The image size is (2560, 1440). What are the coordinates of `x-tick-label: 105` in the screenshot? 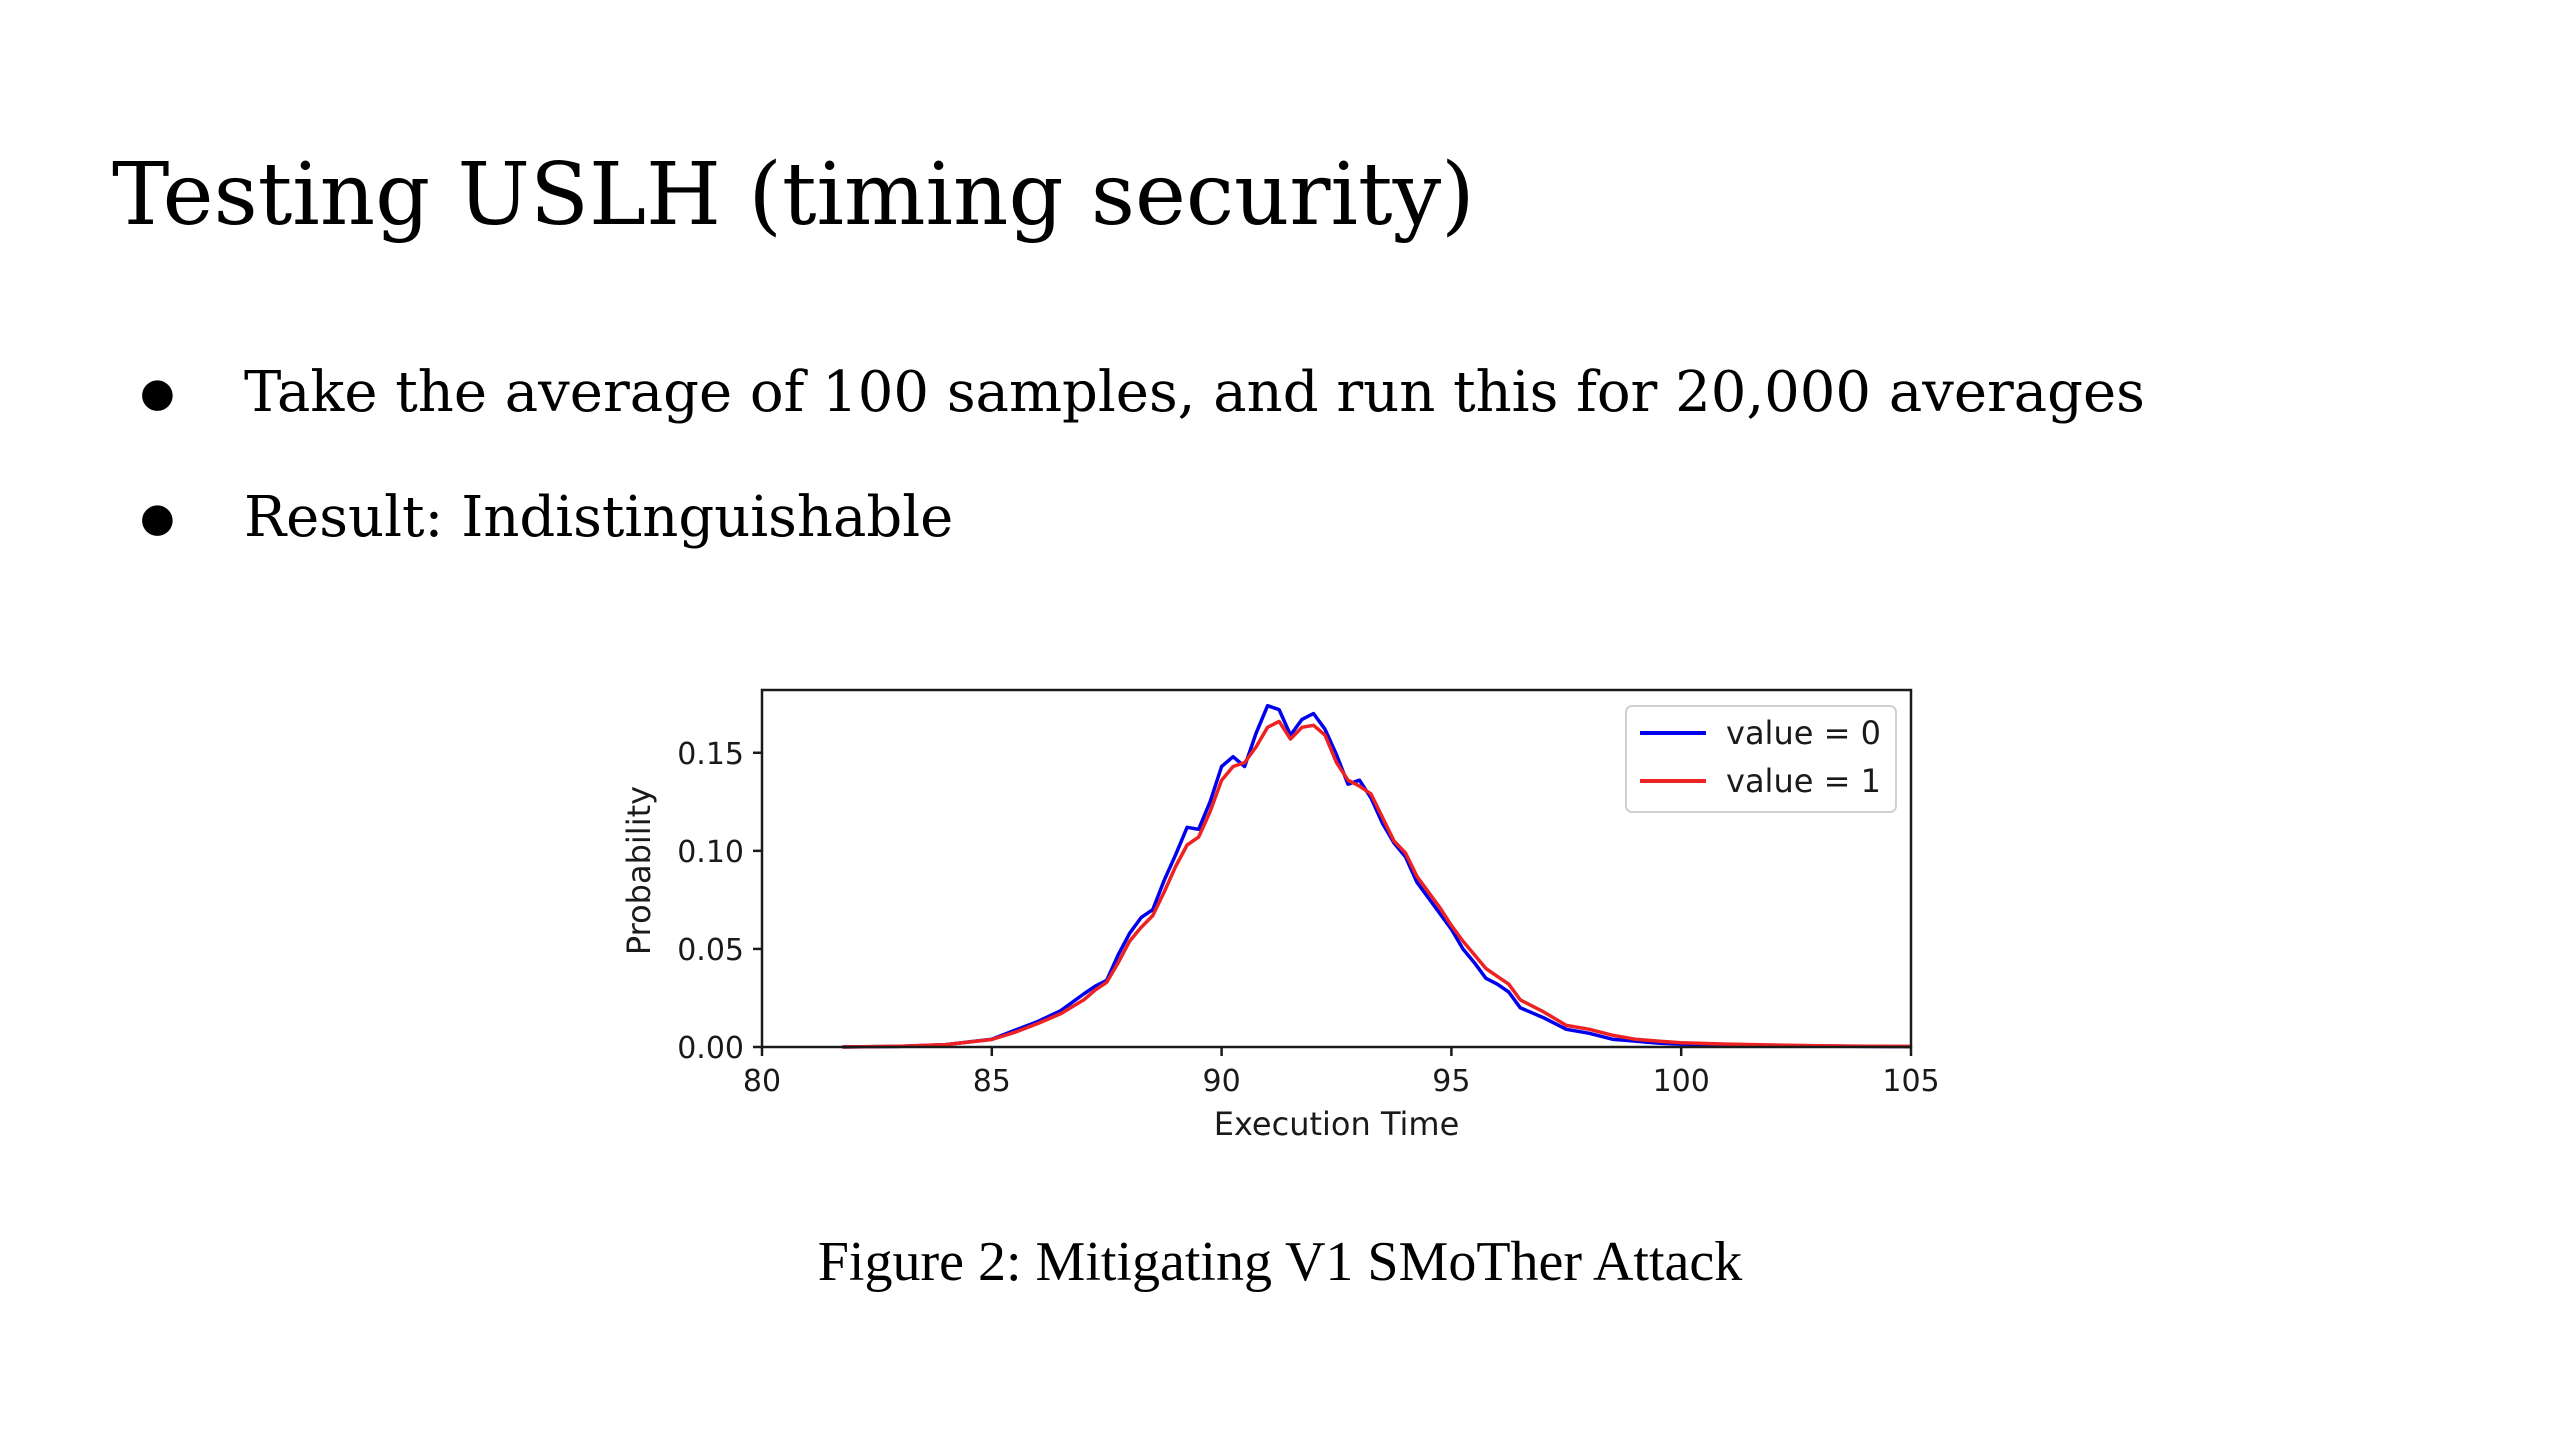 It's located at (1910, 1081).